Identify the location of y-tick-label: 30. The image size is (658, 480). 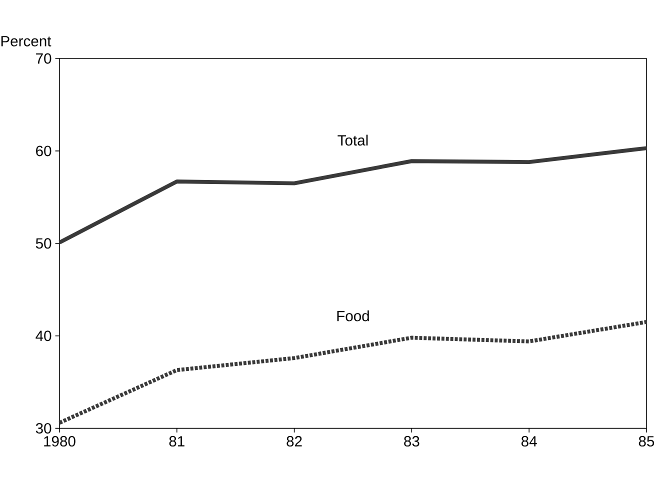
(44, 428).